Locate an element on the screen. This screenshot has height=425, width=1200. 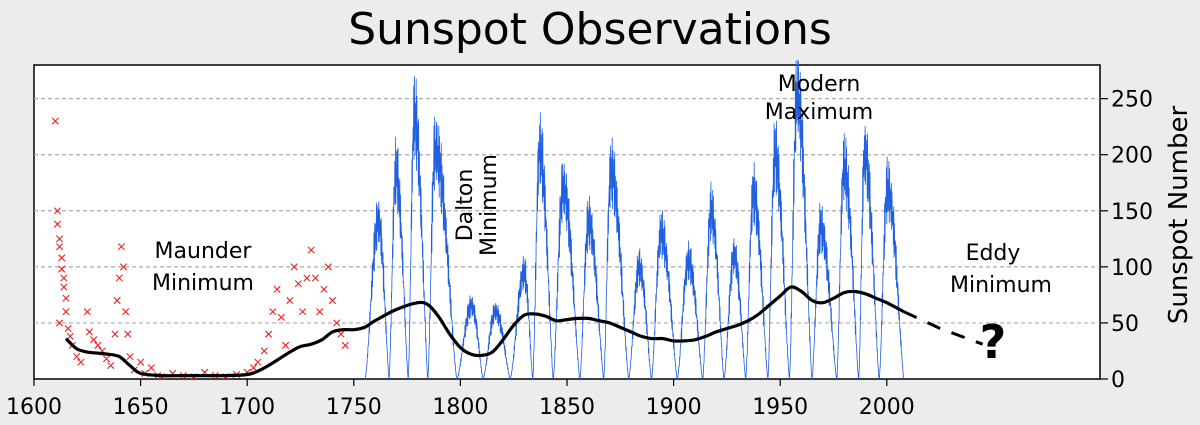
y-tick-label-150: 150 is located at coordinates (1132, 212).